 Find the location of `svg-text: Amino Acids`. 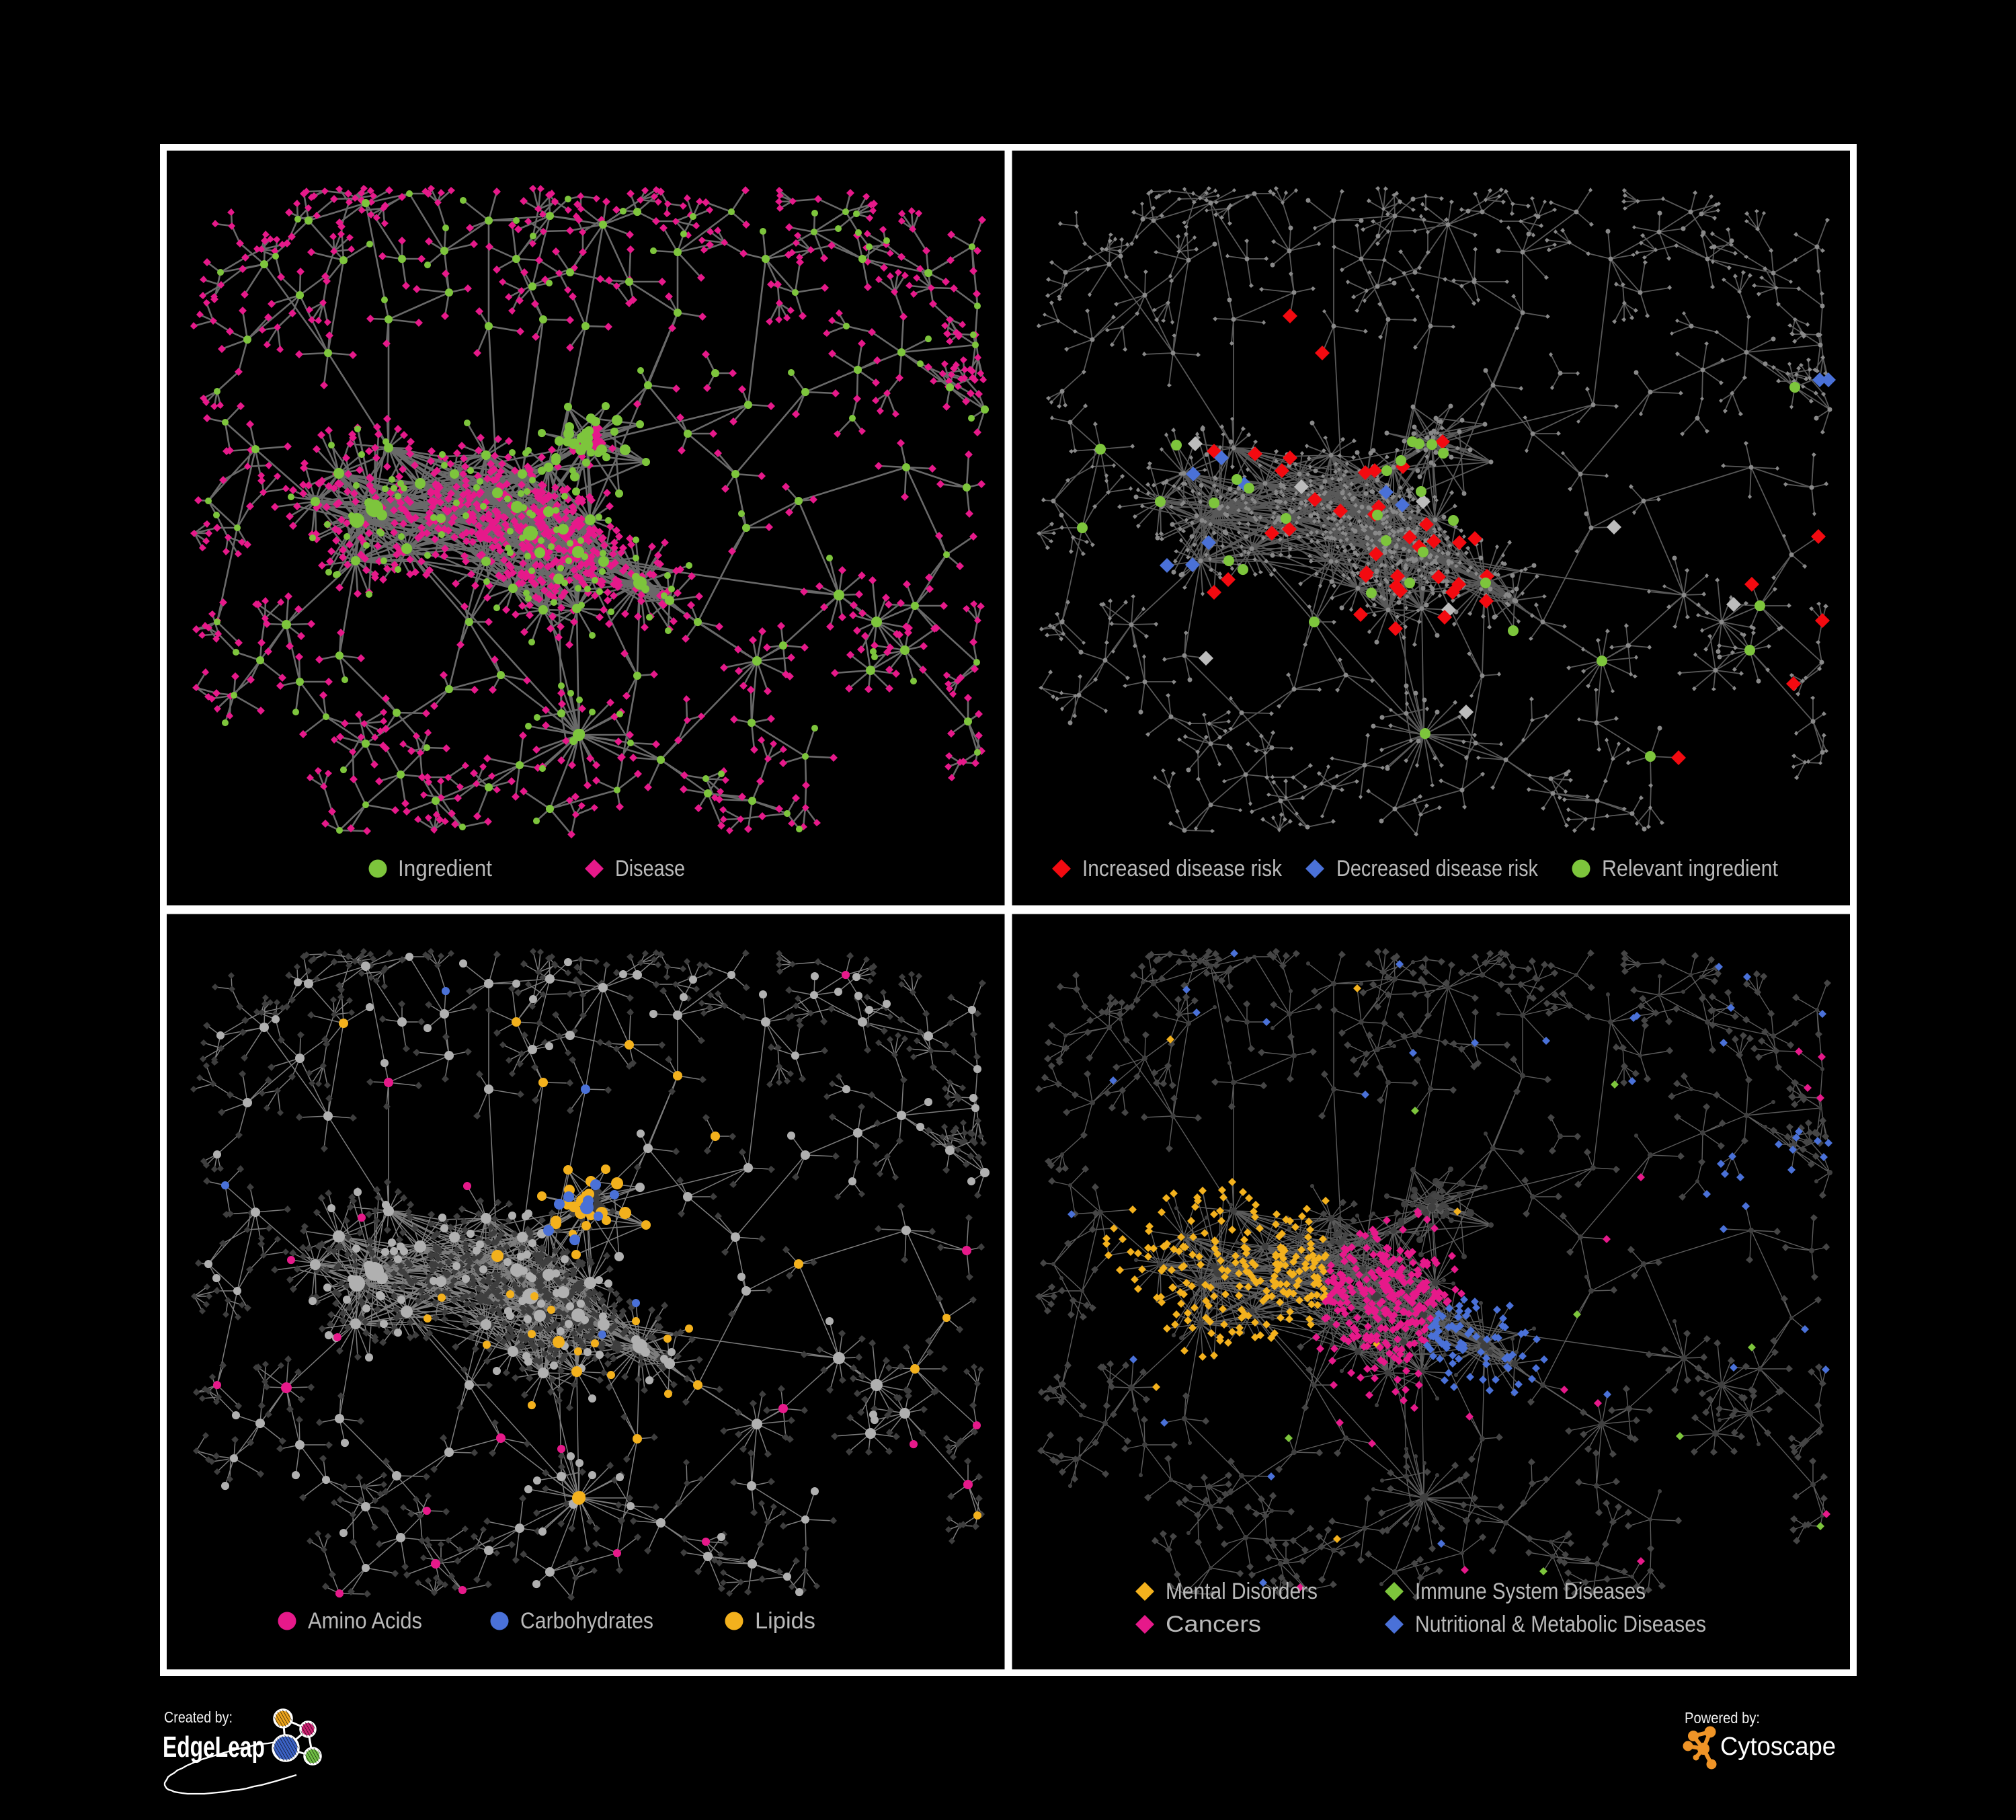

svg-text: Amino Acids is located at coordinates (365, 1621).